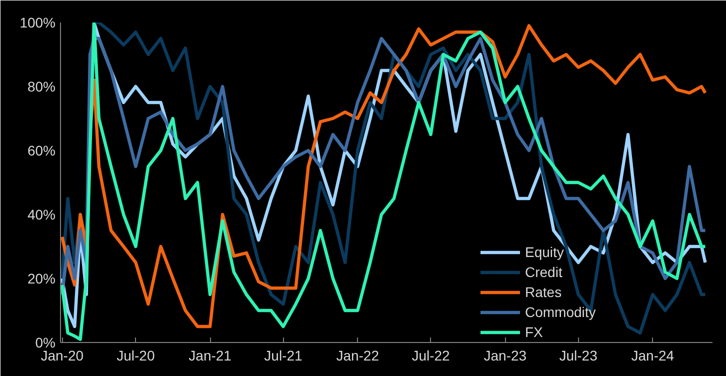 The height and width of the screenshot is (376, 726). I want to click on legend-label: Rates, so click(543, 292).